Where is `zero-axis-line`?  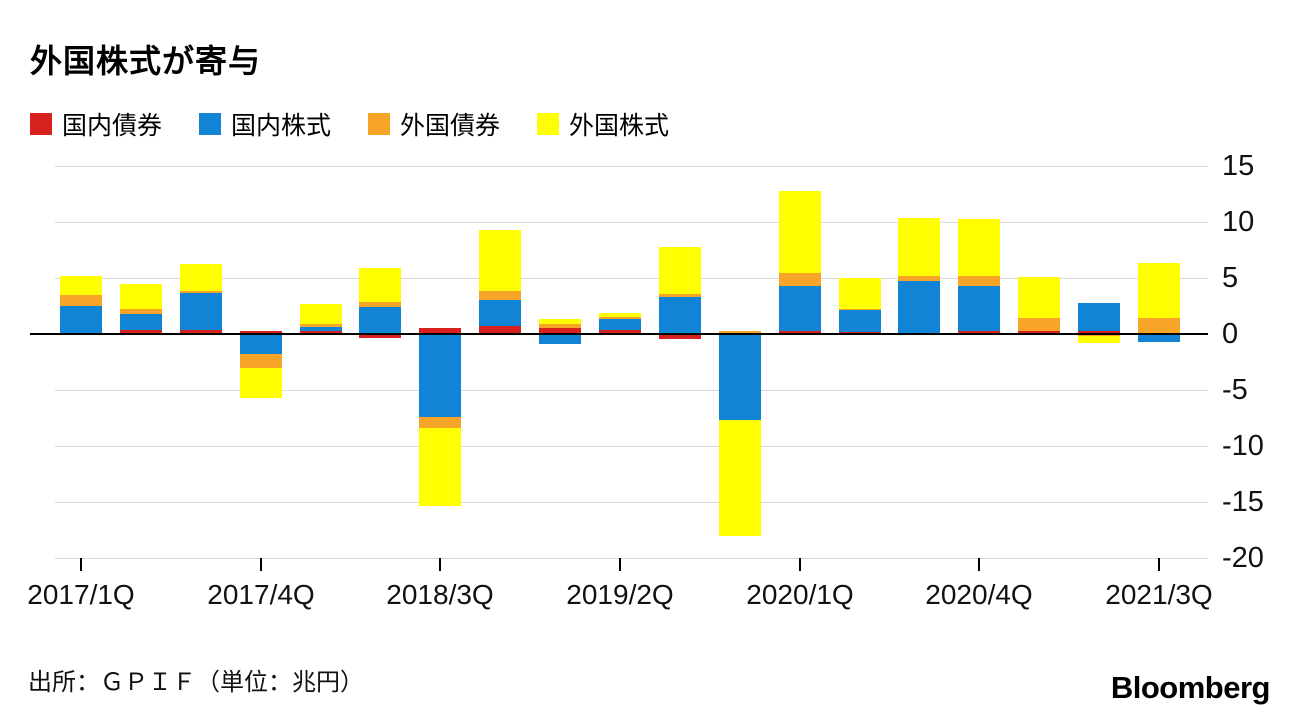 zero-axis-line is located at coordinates (619, 334).